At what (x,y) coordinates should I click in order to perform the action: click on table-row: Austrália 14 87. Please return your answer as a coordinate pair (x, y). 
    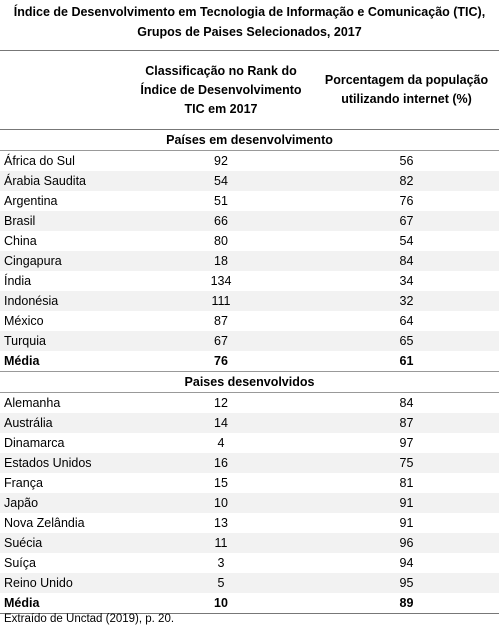
    Looking at the image, I should click on (249, 423).